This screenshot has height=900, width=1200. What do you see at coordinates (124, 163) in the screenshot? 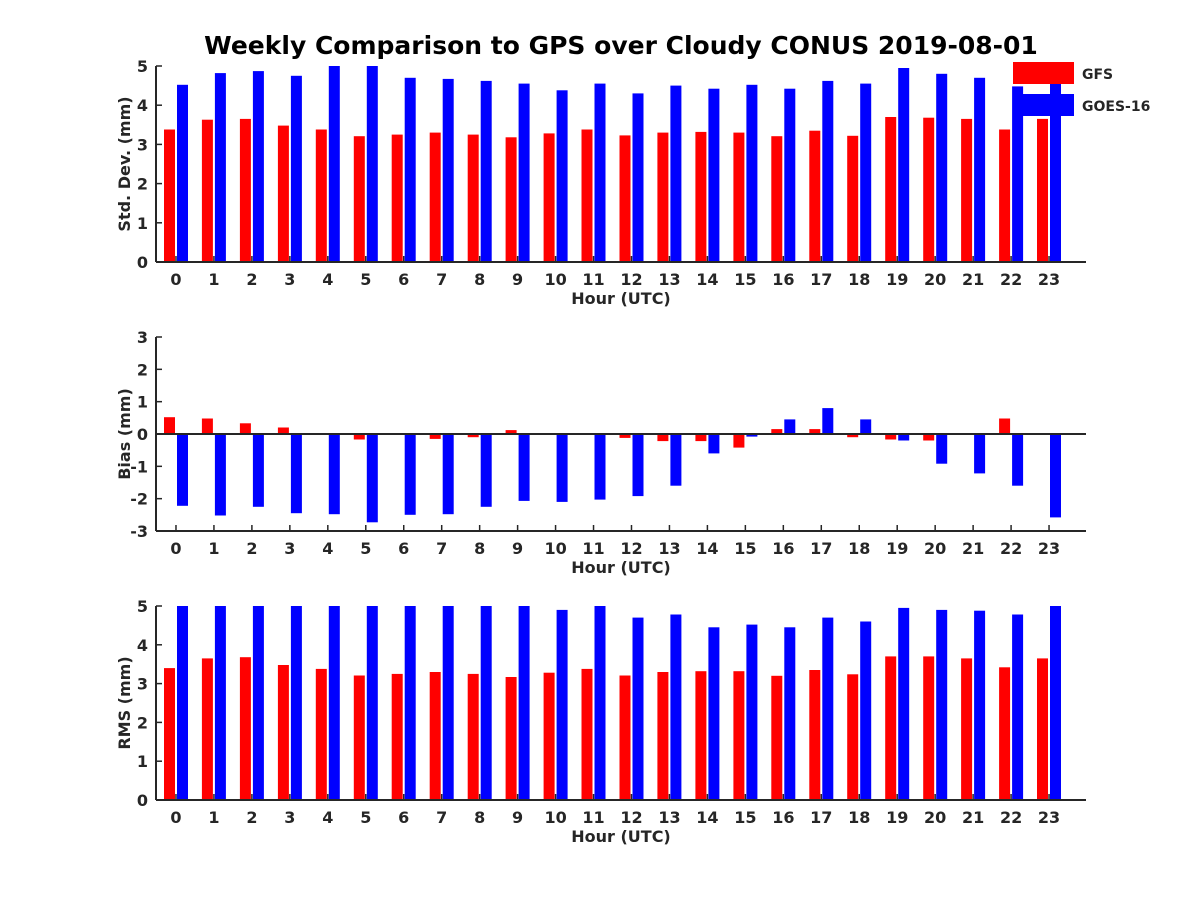
I see `y-axis-label: Std. Dev. (mm)` at bounding box center [124, 163].